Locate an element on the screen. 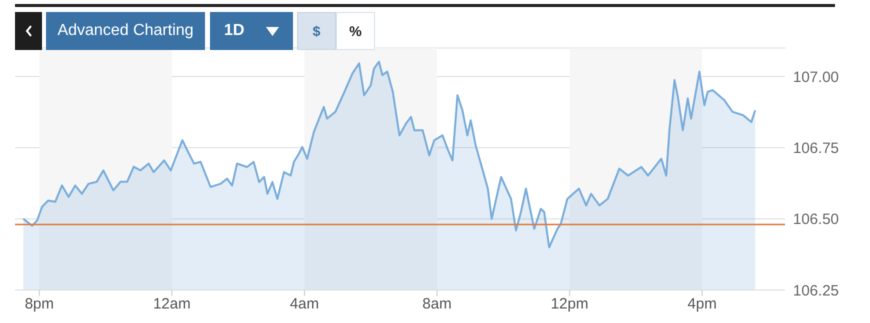  percent-toggle: % is located at coordinates (355, 31).